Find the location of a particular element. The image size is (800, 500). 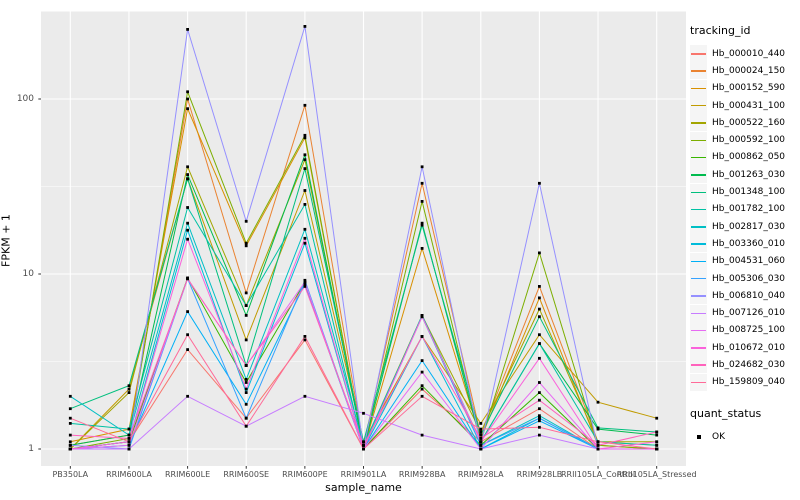

legend-item: Hb_008725_100 is located at coordinates (745, 330).